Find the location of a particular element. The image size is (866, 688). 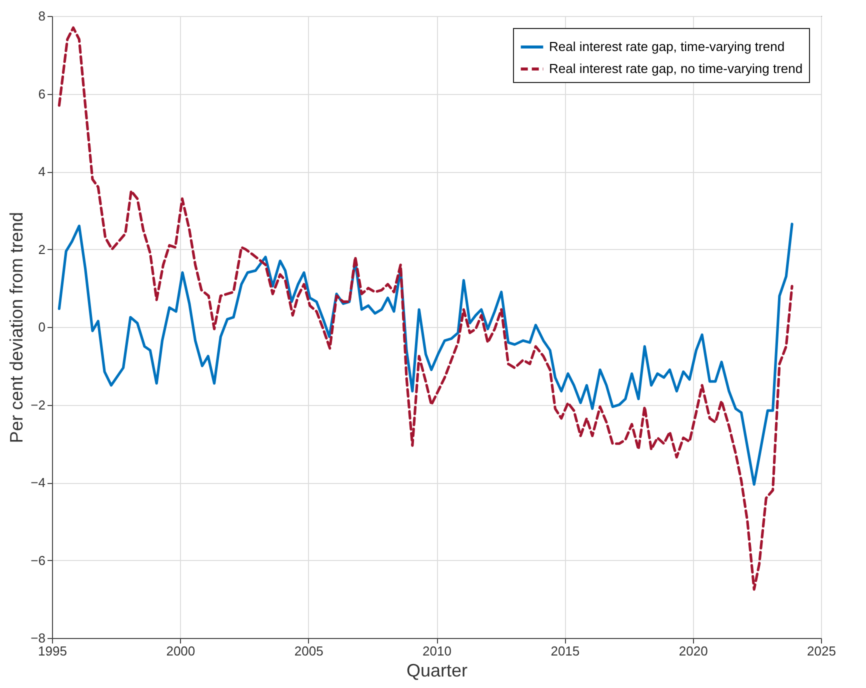

x-tick-label: 2015 is located at coordinates (565, 651).